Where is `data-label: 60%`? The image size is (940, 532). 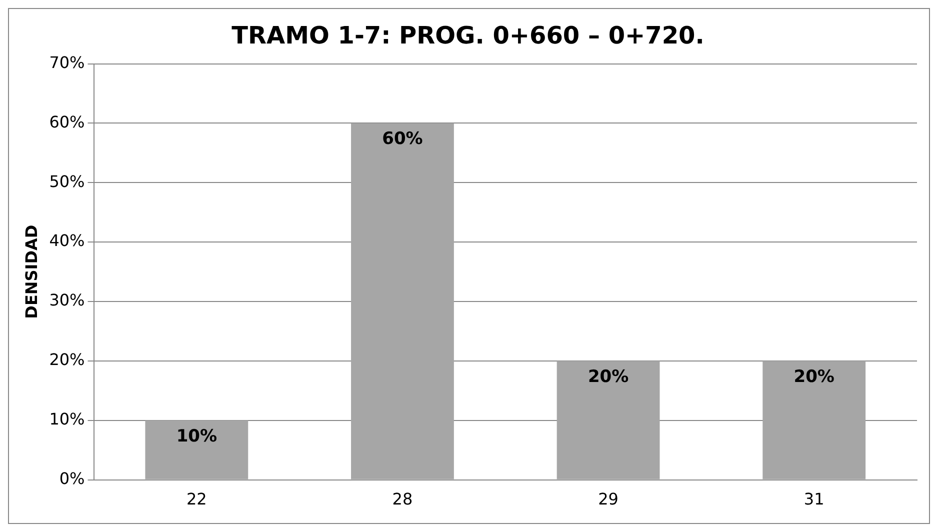 data-label: 60% is located at coordinates (402, 139).